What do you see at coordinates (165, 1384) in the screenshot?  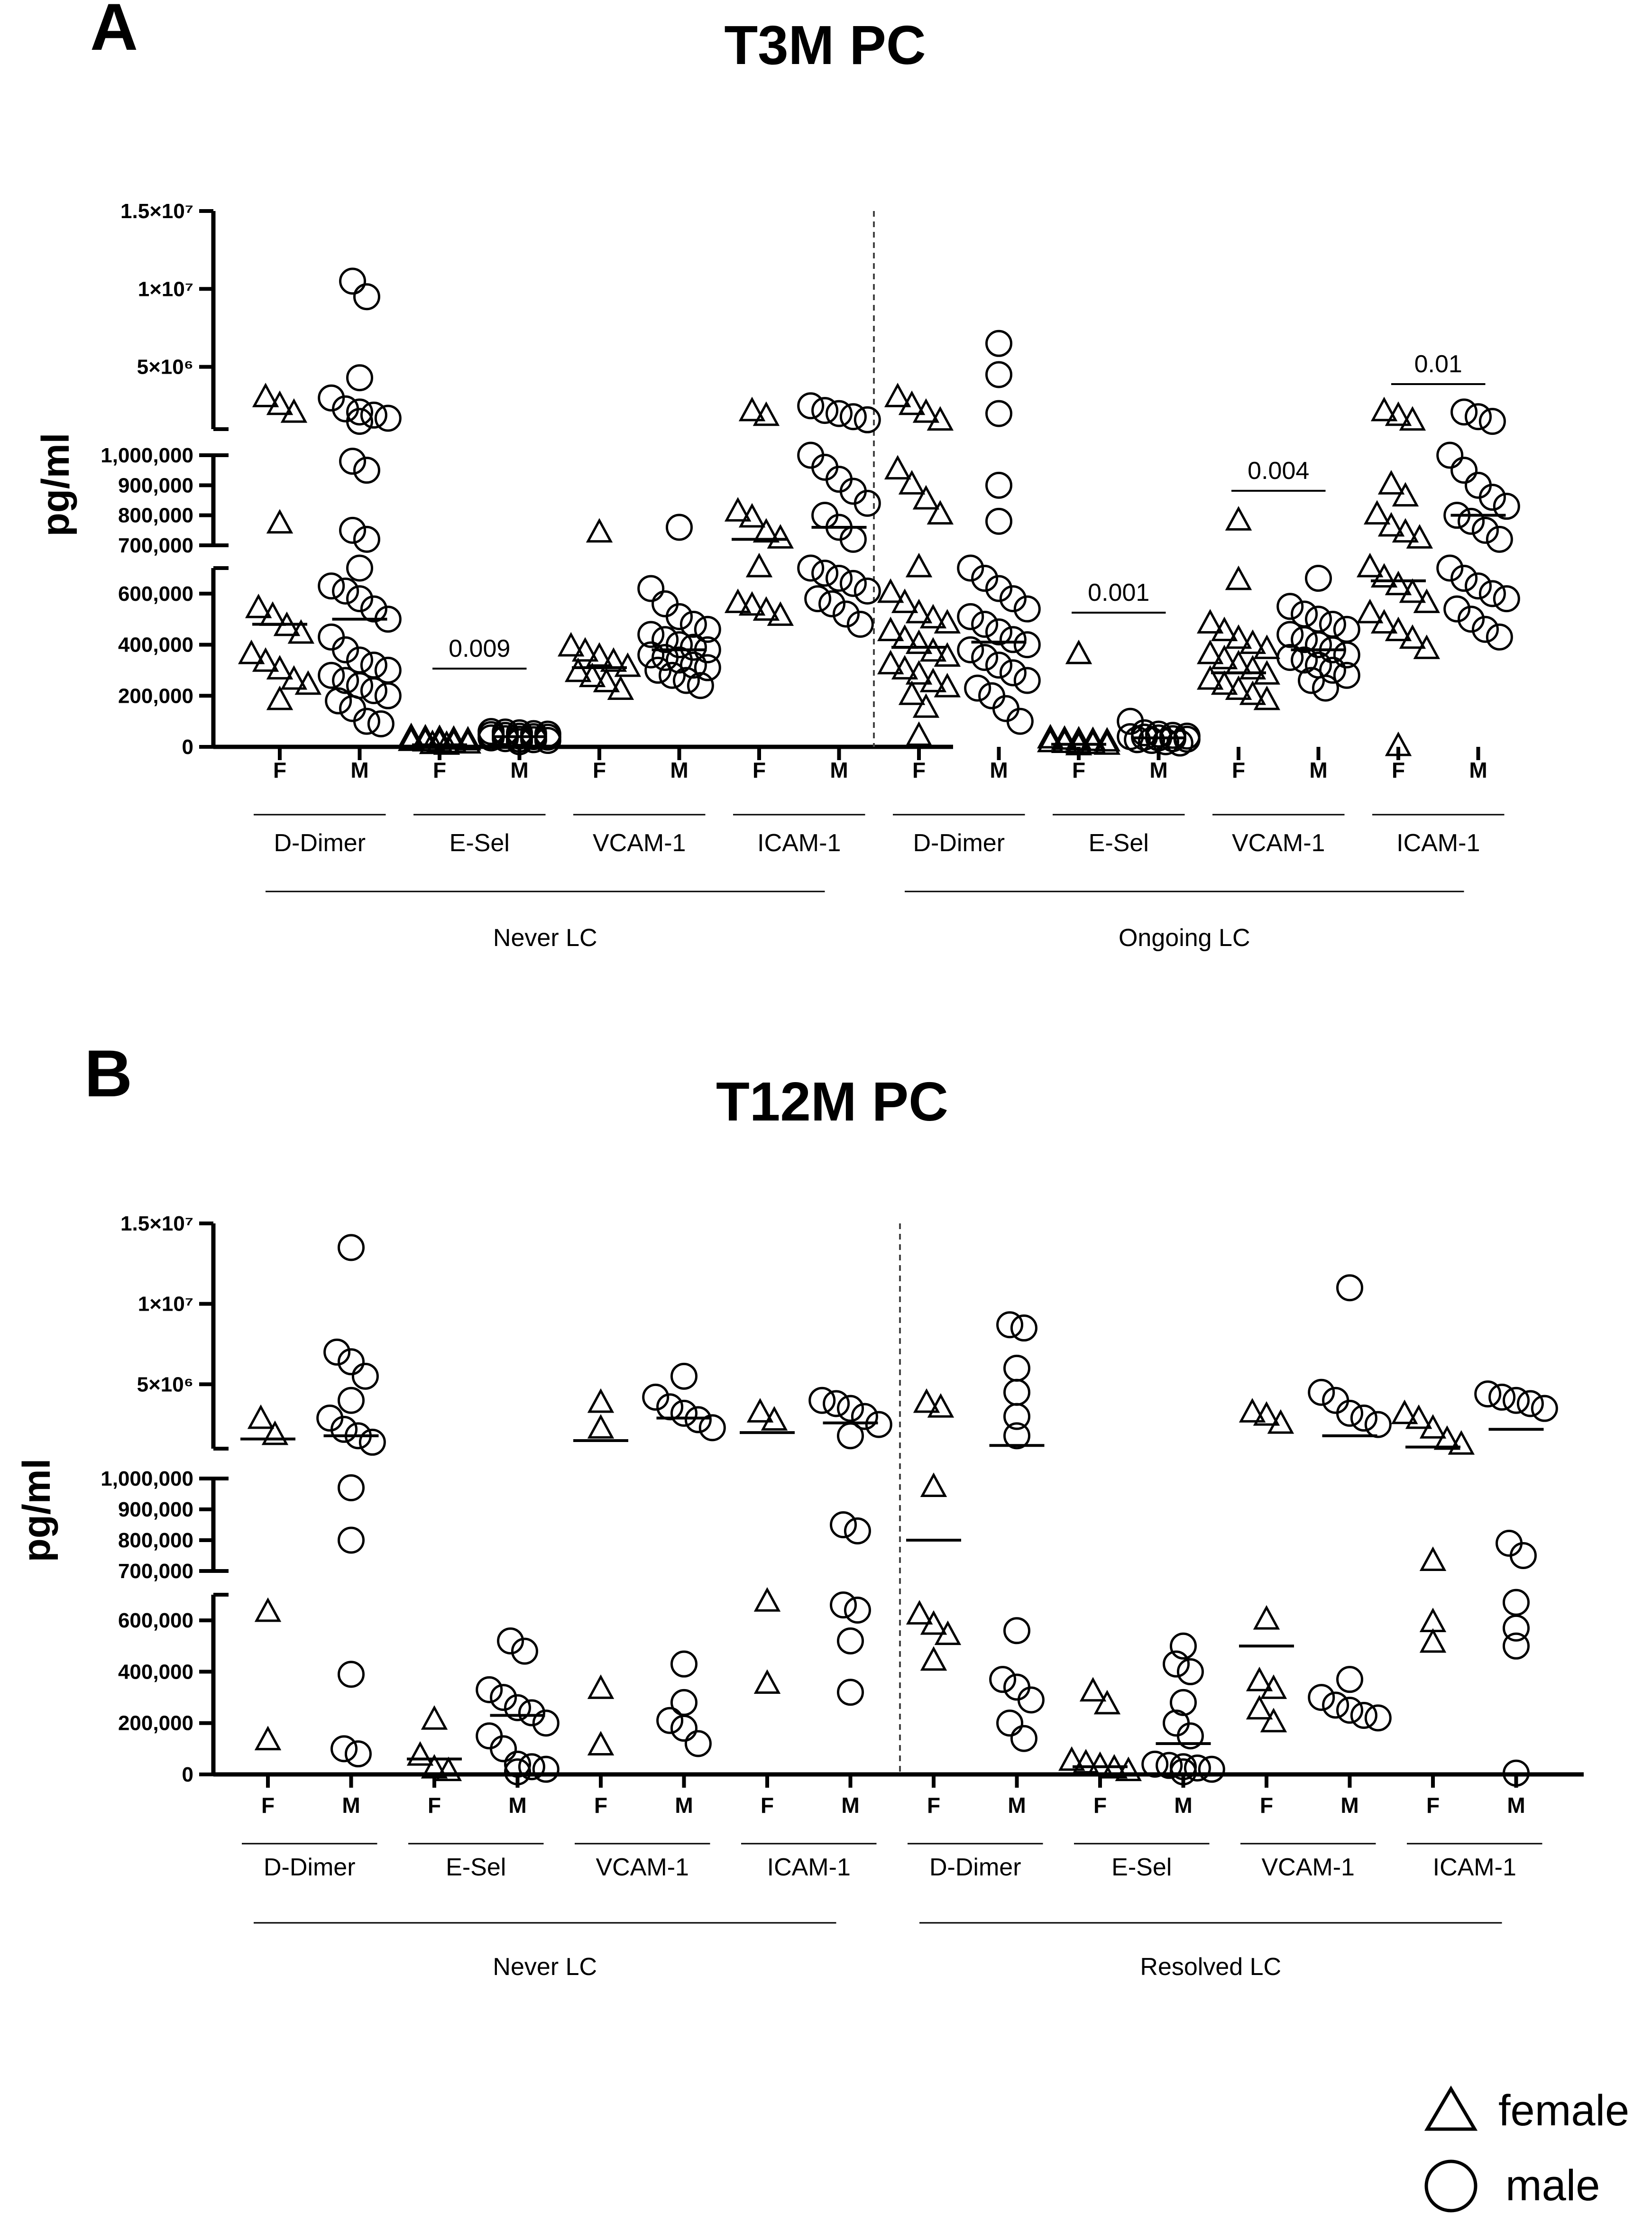 I see `panel-b-y-tick-label: 5×10⁶` at bounding box center [165, 1384].